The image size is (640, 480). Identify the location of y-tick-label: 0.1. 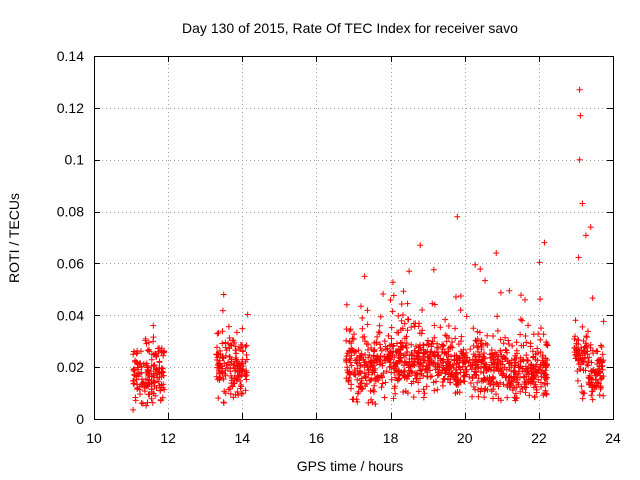
(75, 160).